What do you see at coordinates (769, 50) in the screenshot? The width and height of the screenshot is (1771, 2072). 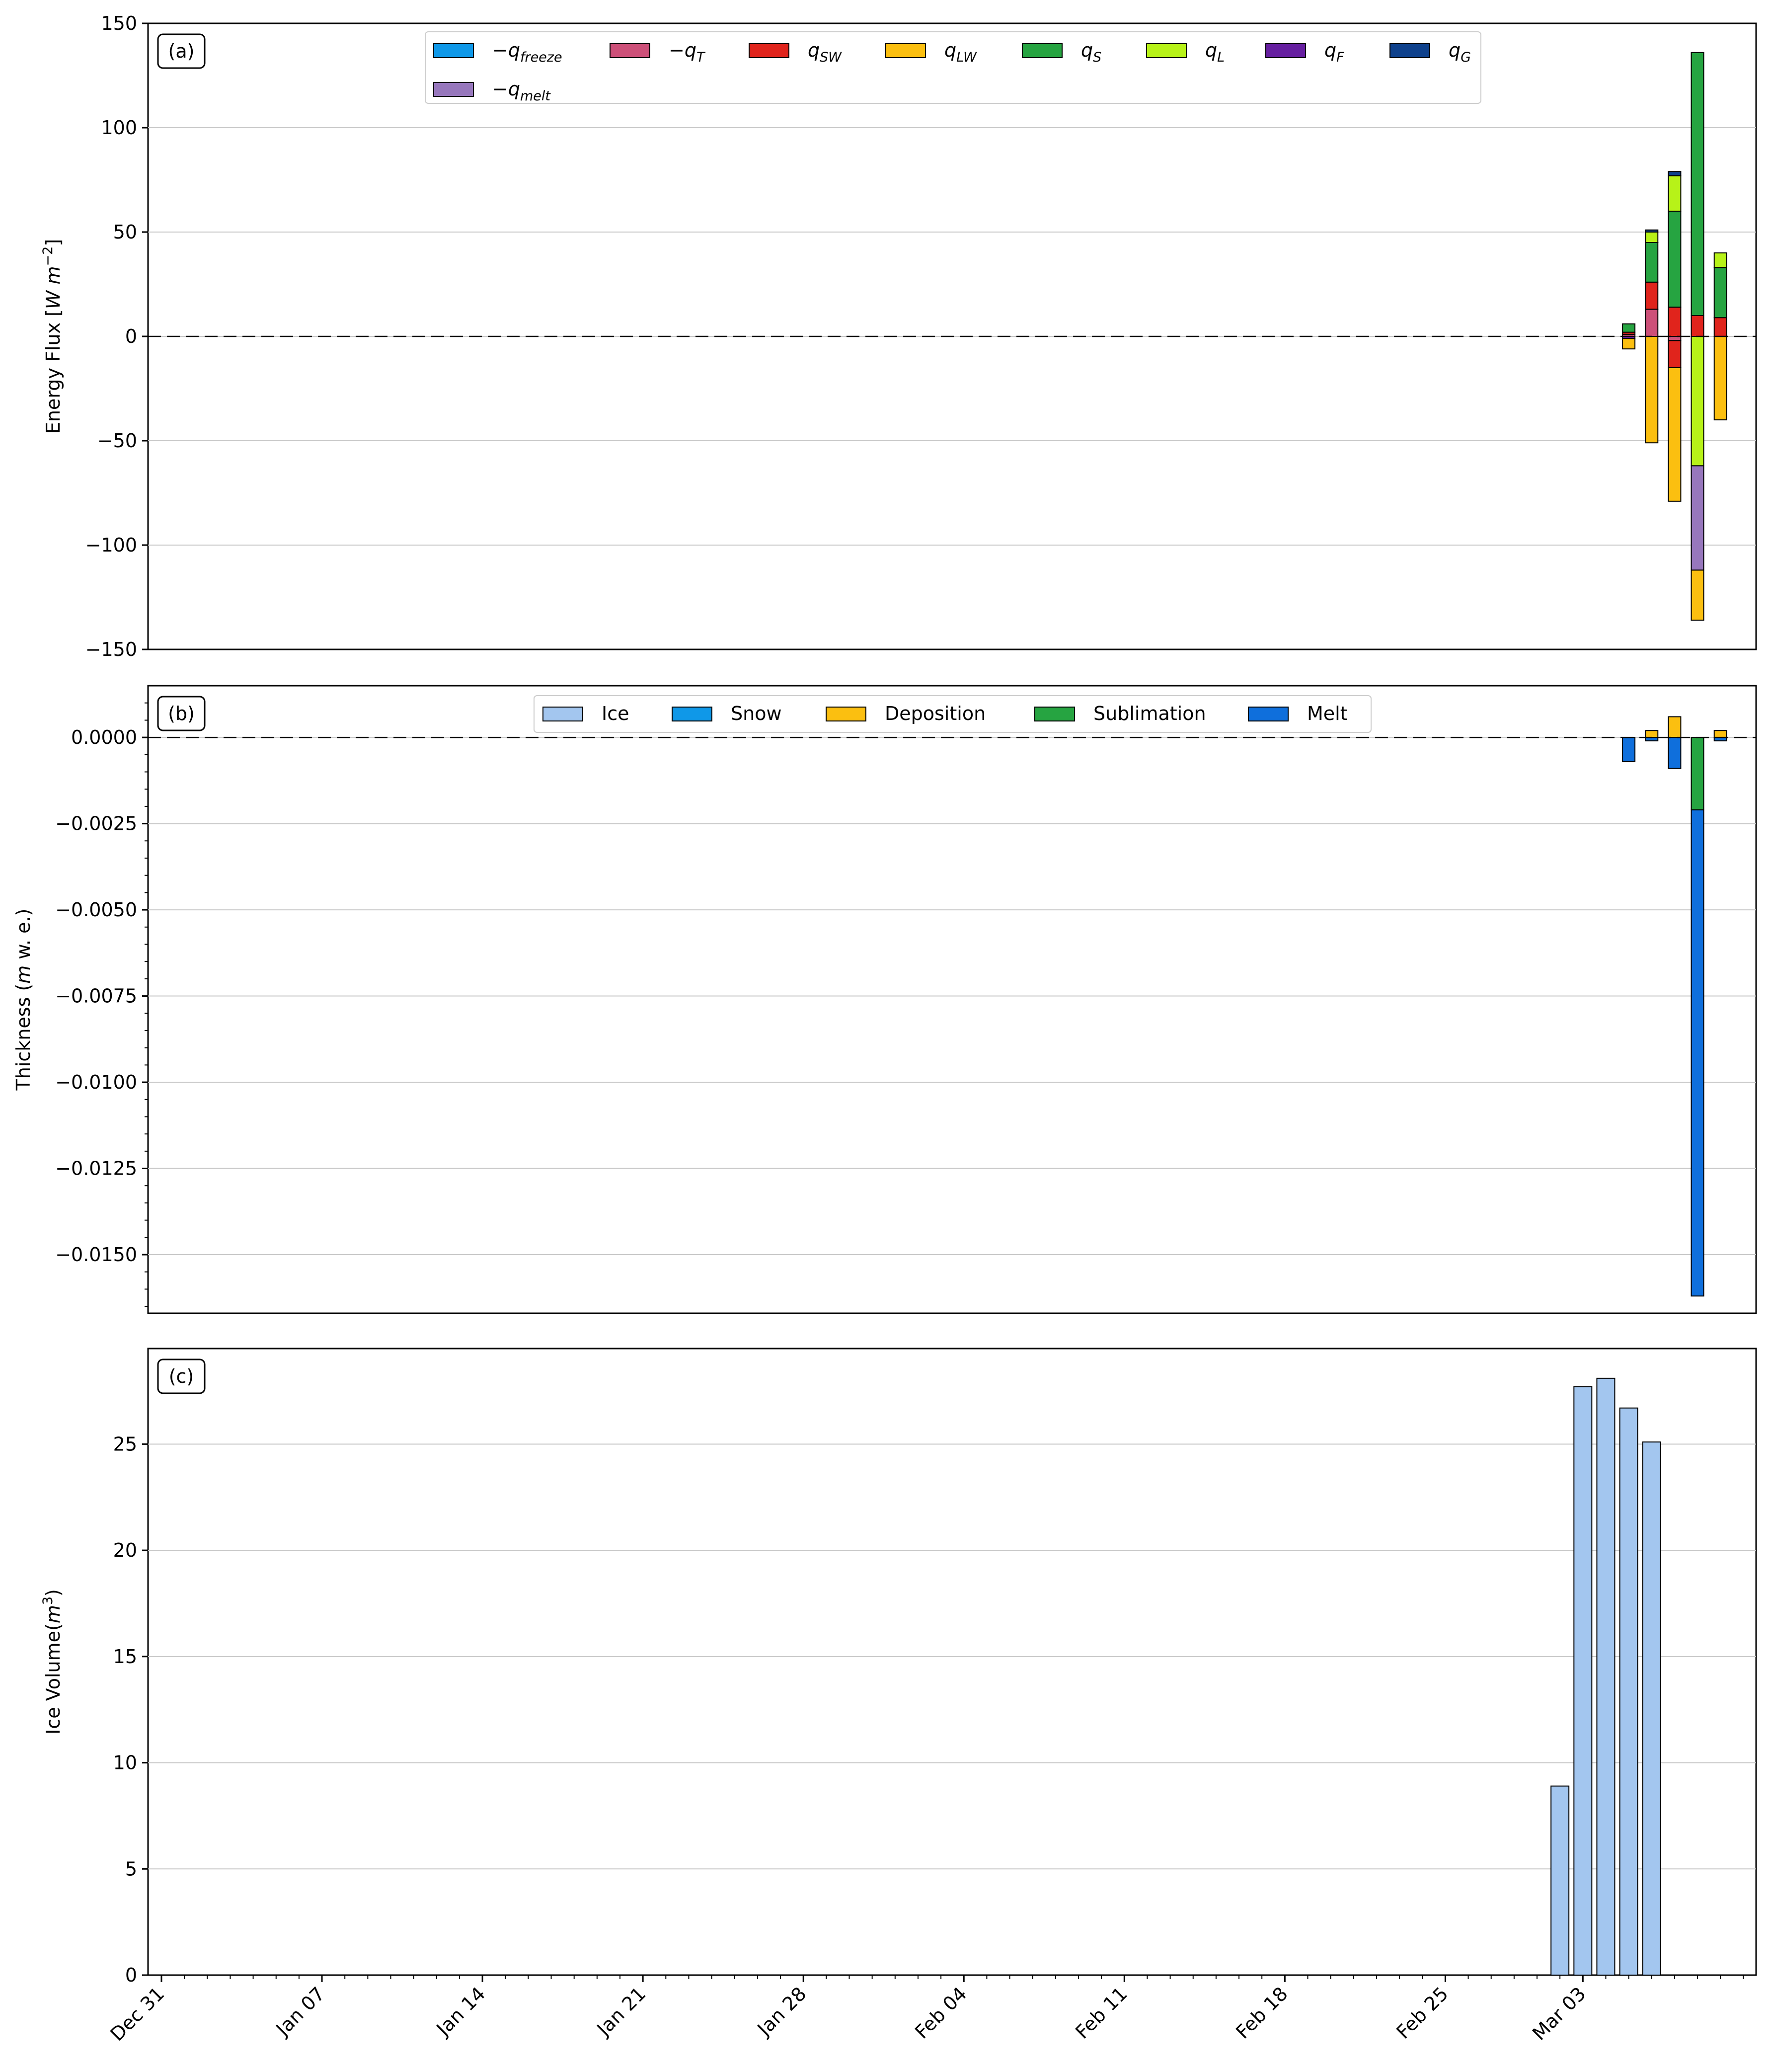 I see `legend-swatch-q_SW` at bounding box center [769, 50].